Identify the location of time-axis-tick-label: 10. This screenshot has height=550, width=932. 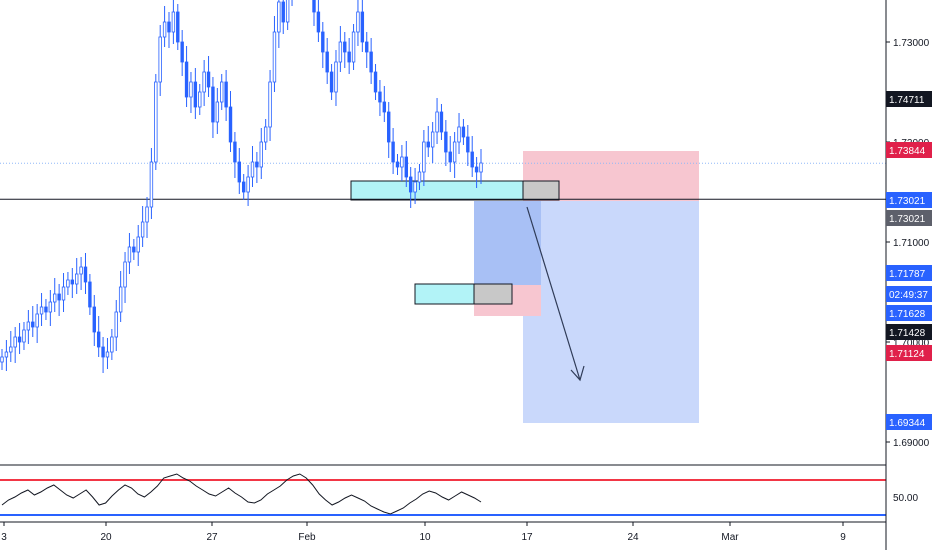
(425, 537).